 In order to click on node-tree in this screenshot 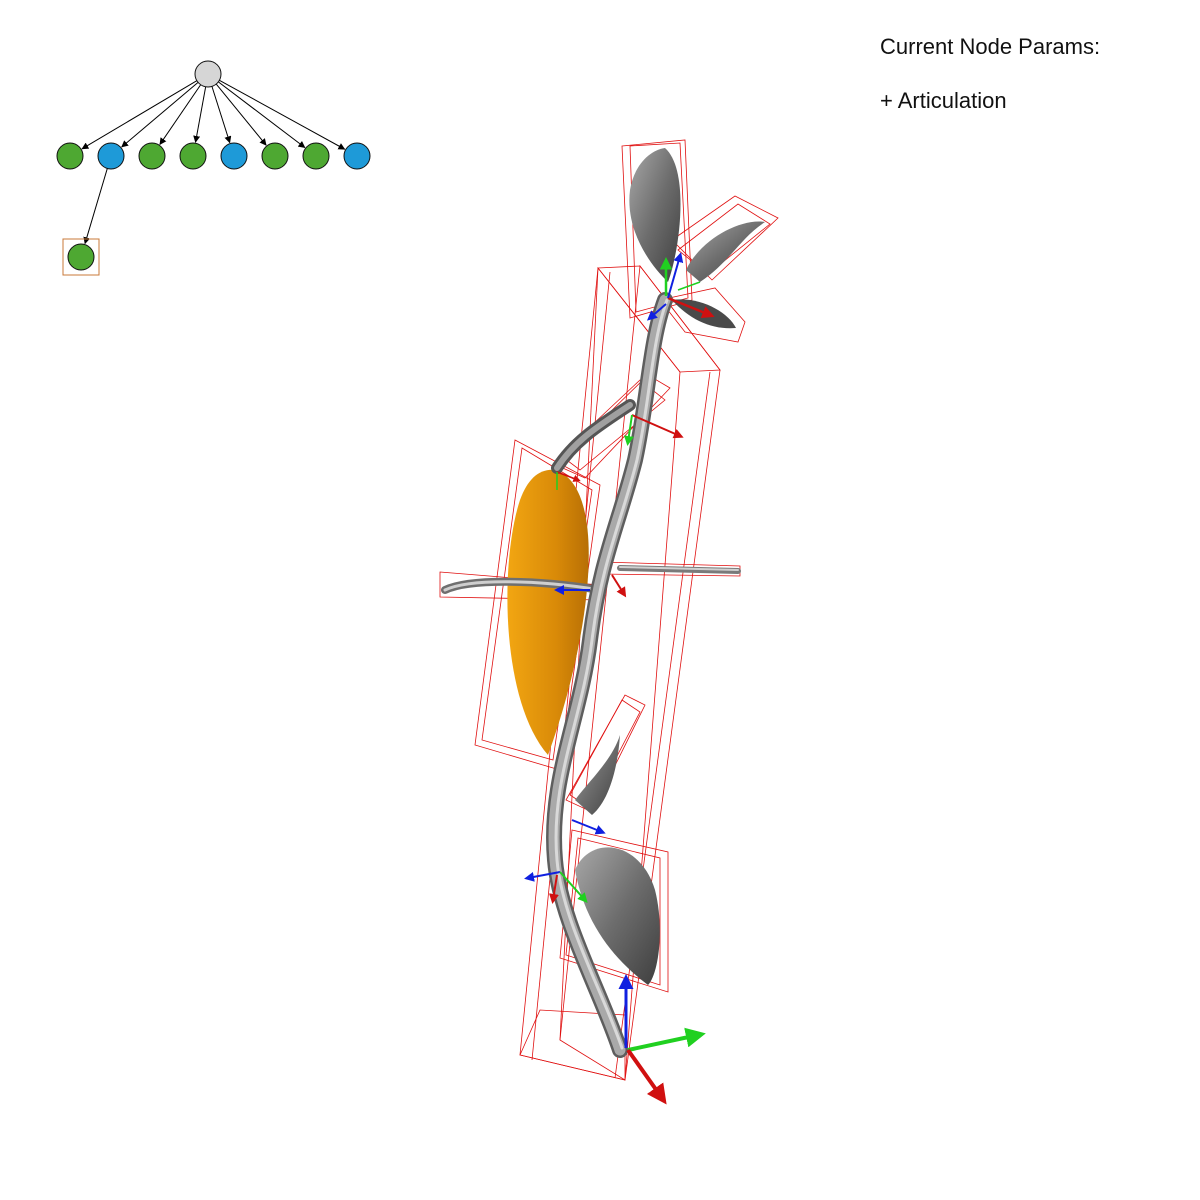, I will do `click(213, 168)`.